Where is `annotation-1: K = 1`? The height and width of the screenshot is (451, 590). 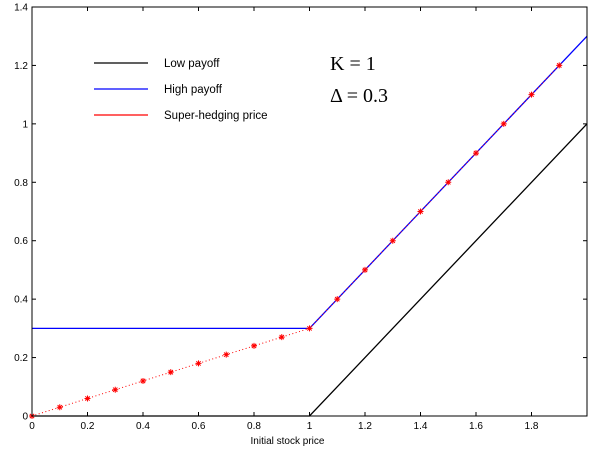
annotation-1: K = 1 is located at coordinates (353, 64).